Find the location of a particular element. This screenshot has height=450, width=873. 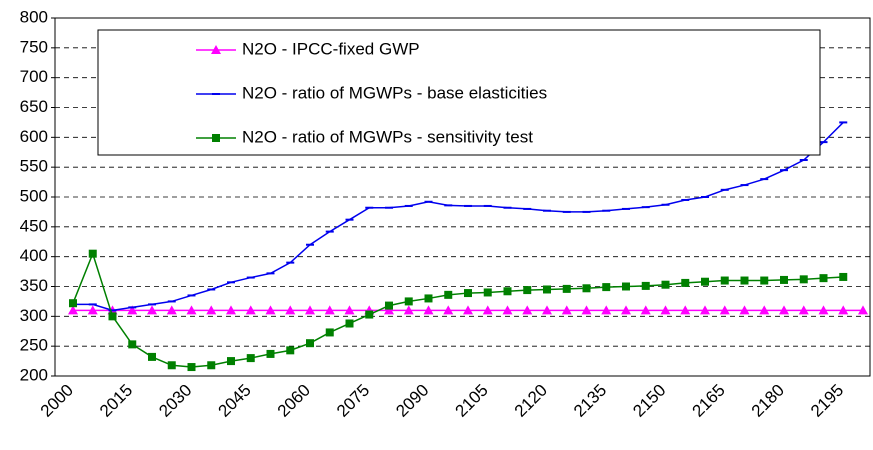

x-tick-label: 2060 is located at coordinates (294, 401).